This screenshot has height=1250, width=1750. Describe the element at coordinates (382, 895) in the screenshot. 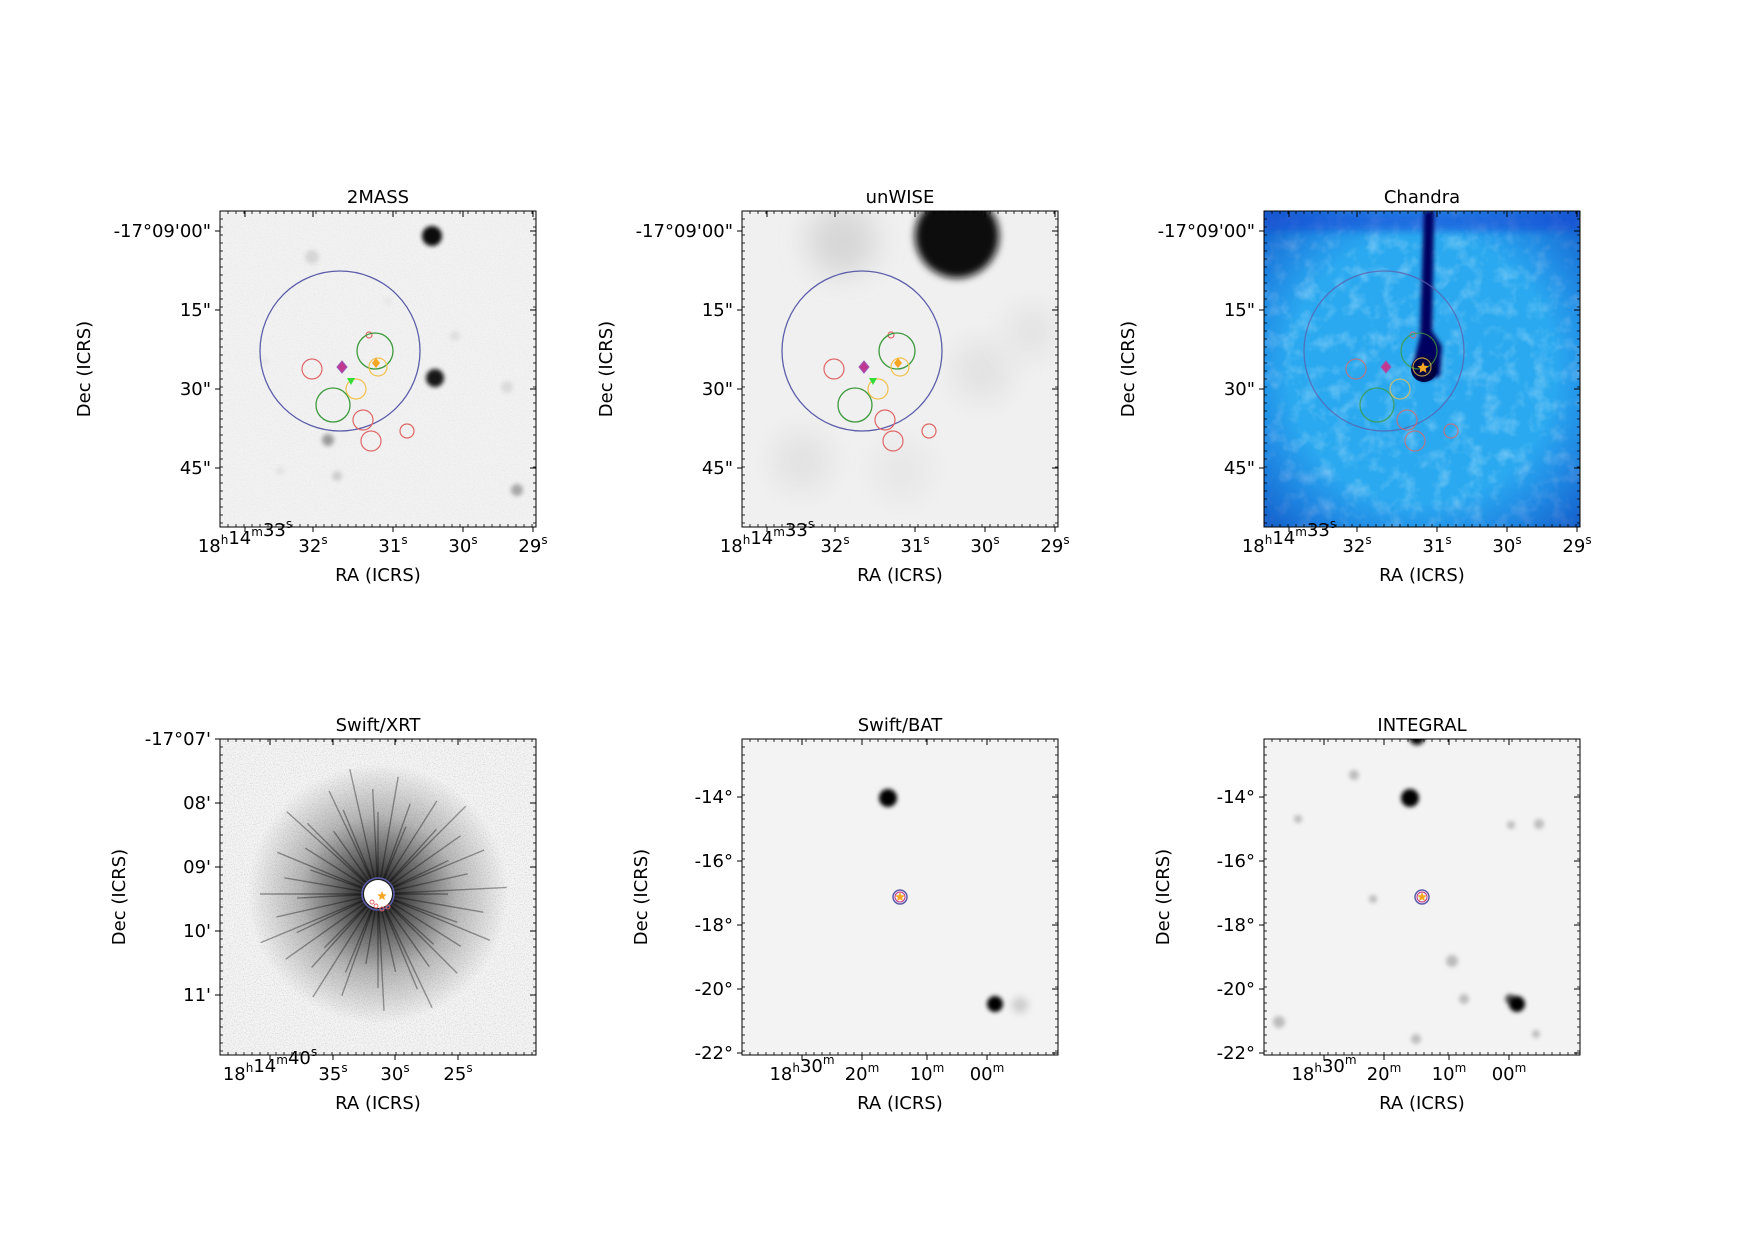

I see `star-marker-icon` at that location.